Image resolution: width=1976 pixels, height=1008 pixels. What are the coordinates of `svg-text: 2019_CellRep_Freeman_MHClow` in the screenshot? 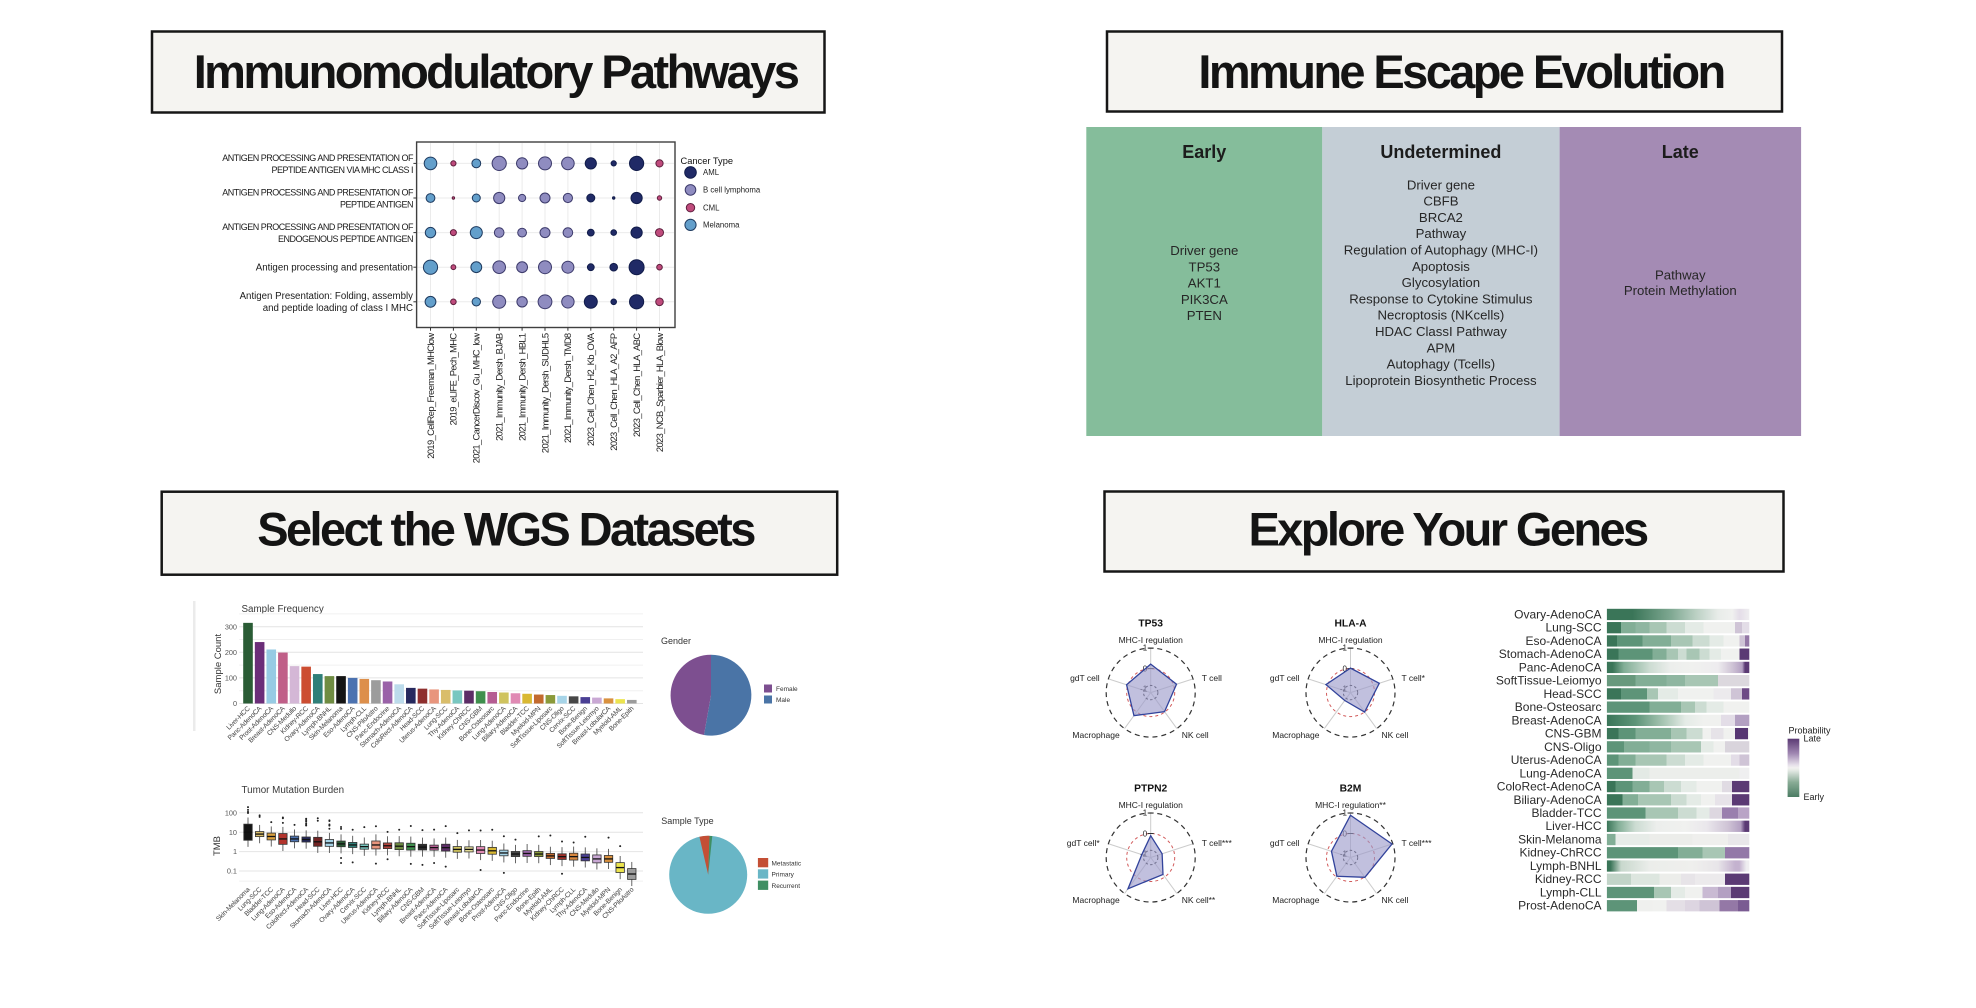 It's located at (430, 396).